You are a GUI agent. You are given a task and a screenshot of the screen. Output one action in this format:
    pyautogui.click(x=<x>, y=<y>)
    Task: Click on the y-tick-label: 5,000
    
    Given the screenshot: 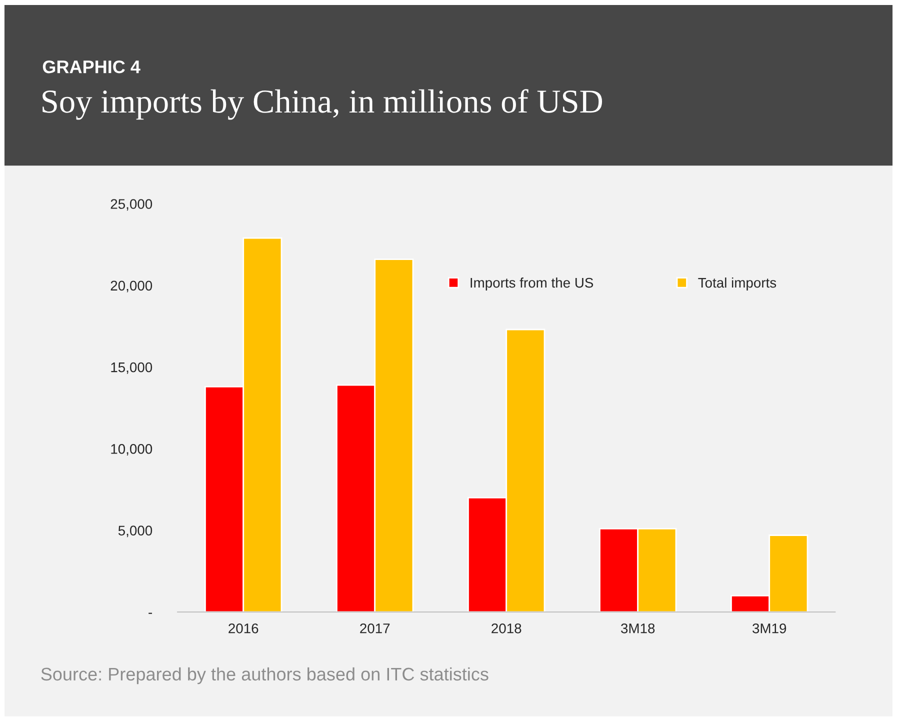 What is the action you would take?
    pyautogui.click(x=135, y=532)
    